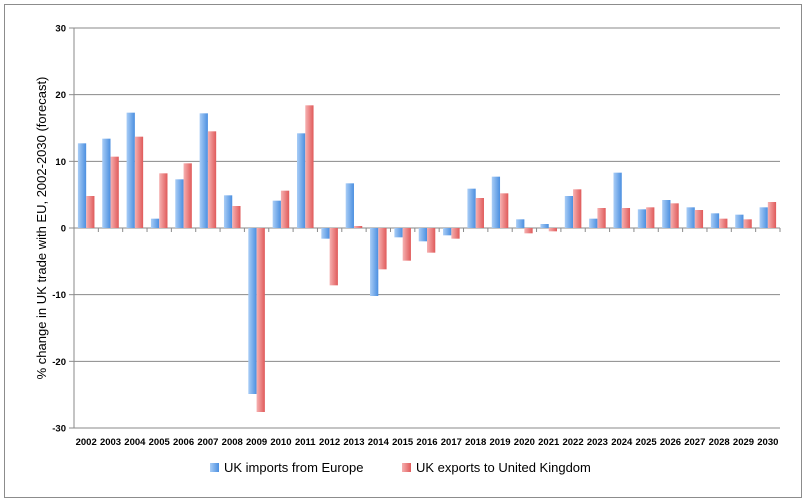  Describe the element at coordinates (160, 442) in the screenshot. I see `x-tick-label: 2005` at that location.